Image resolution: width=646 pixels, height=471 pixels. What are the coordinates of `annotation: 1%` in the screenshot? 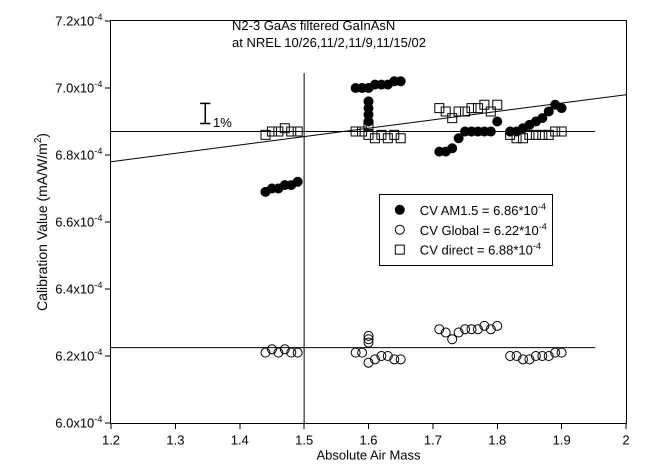 It's located at (222, 122).